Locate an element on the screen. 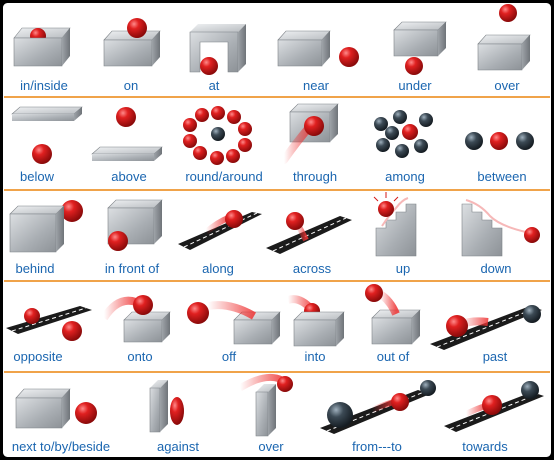 This screenshot has height=460, width=554. label-above: above is located at coordinates (128, 176).